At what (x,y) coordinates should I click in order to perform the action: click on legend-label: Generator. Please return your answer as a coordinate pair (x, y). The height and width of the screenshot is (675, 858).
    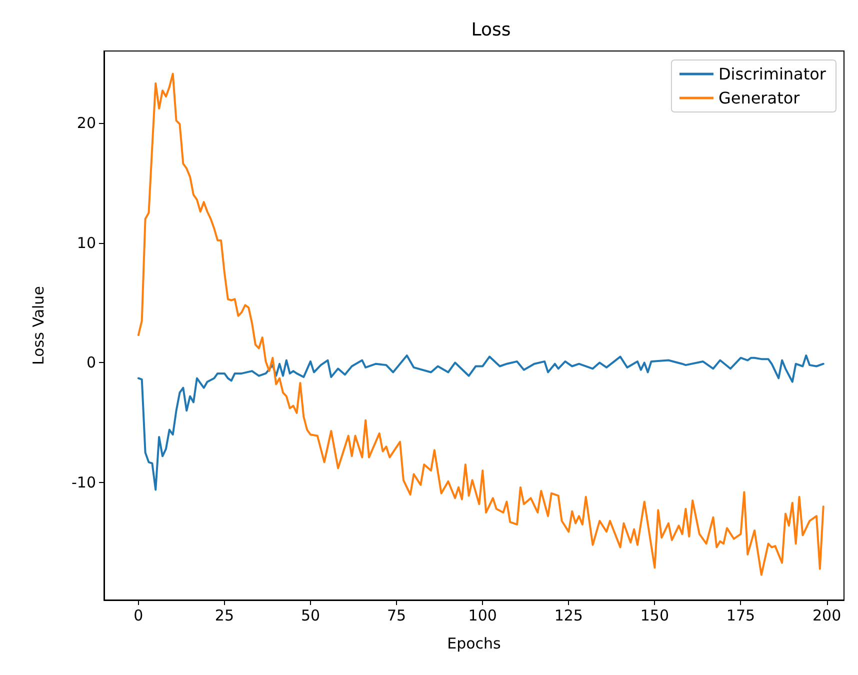
    Looking at the image, I should click on (759, 98).